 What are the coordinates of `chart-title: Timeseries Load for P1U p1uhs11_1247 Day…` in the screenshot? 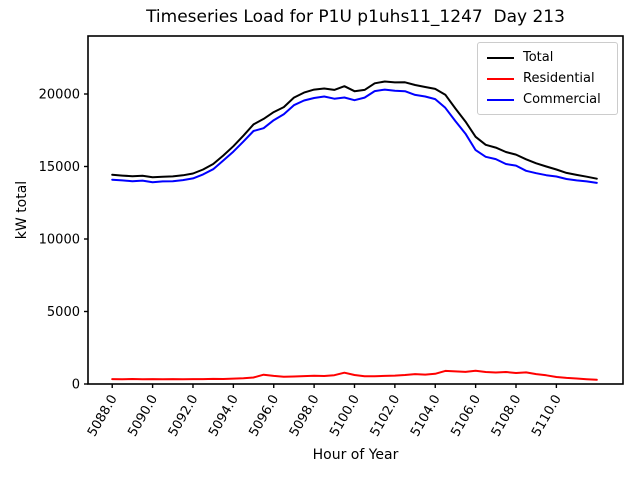 It's located at (355, 17).